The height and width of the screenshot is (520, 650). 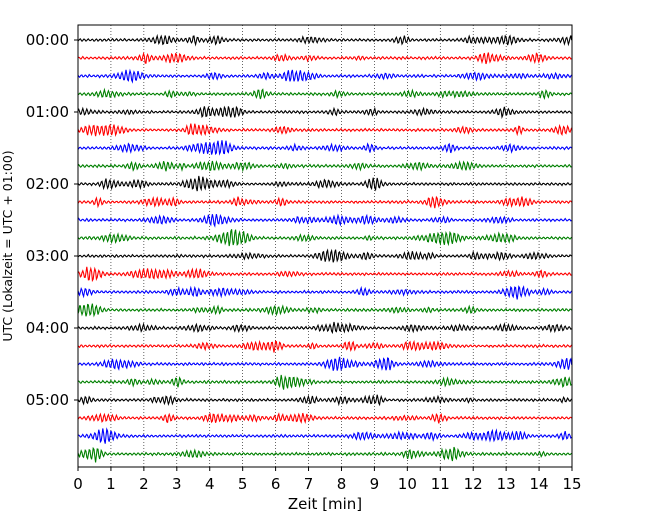 What do you see at coordinates (473, 484) in the screenshot?
I see `x-tick-label-12: 12` at bounding box center [473, 484].